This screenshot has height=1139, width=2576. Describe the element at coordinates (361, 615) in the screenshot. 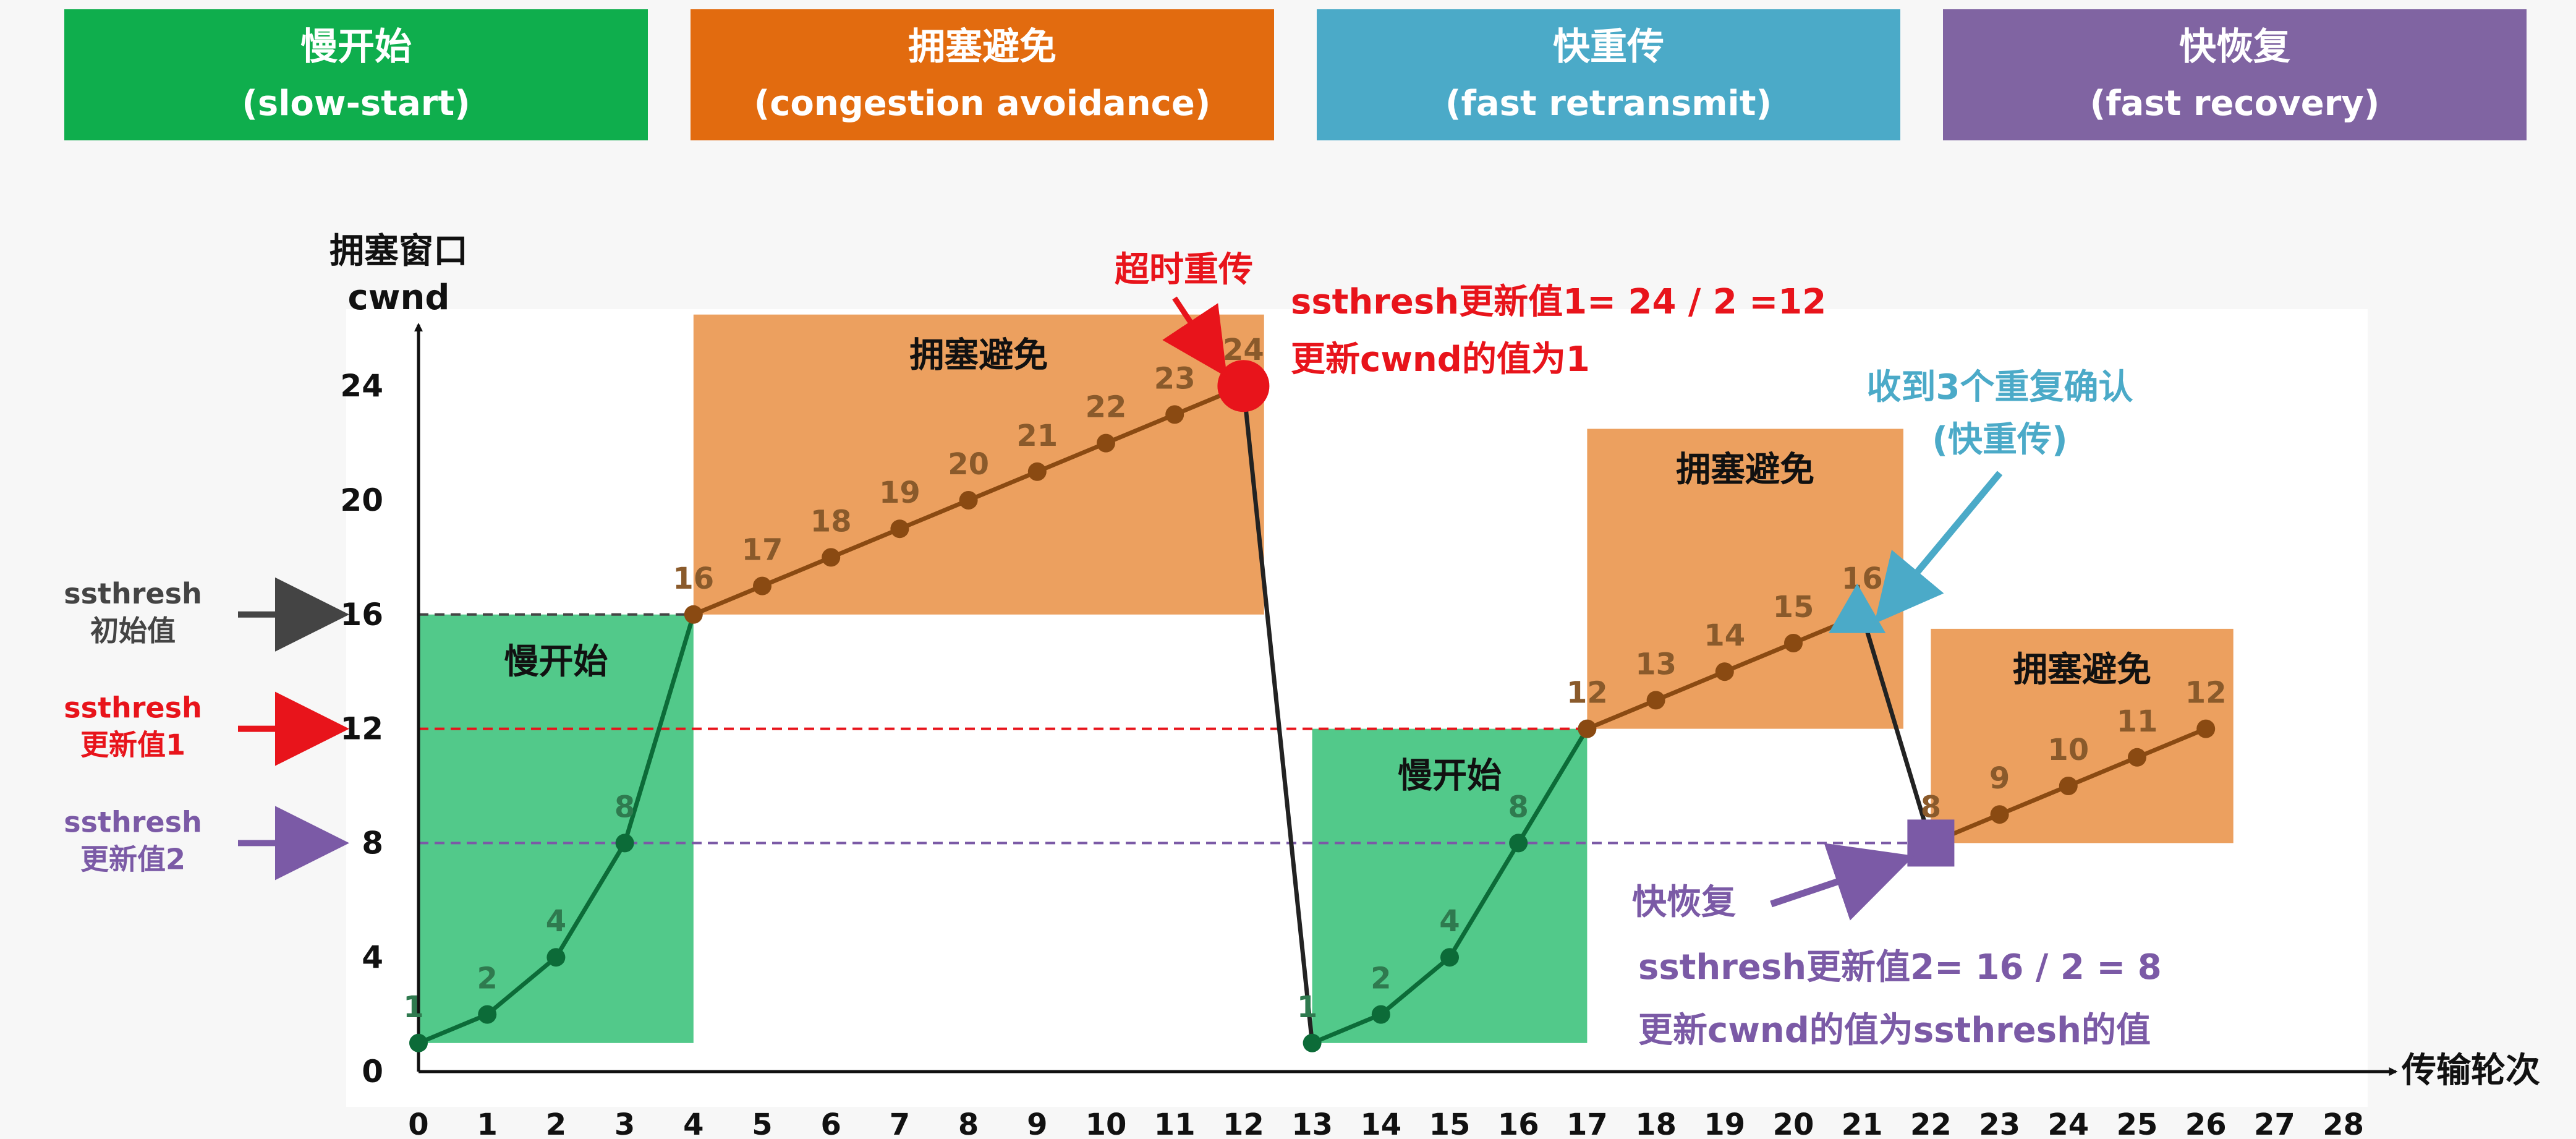

I see `y-tick-label: 16` at that location.